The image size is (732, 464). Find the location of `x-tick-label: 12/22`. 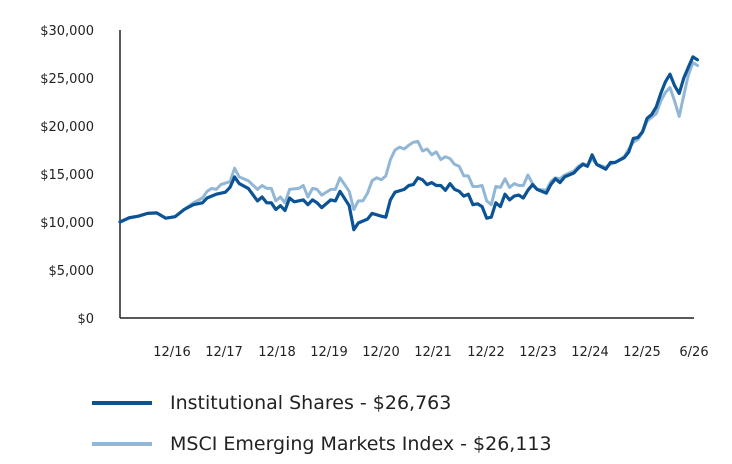

x-tick-label: 12/22 is located at coordinates (485, 352).